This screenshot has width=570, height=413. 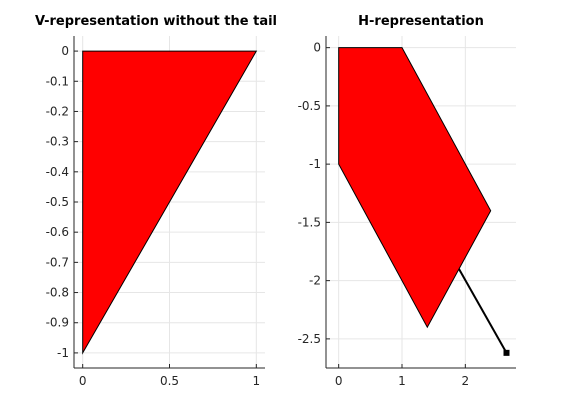 What do you see at coordinates (57, 262) in the screenshot?
I see `y-tick-label: -0.7` at bounding box center [57, 262].